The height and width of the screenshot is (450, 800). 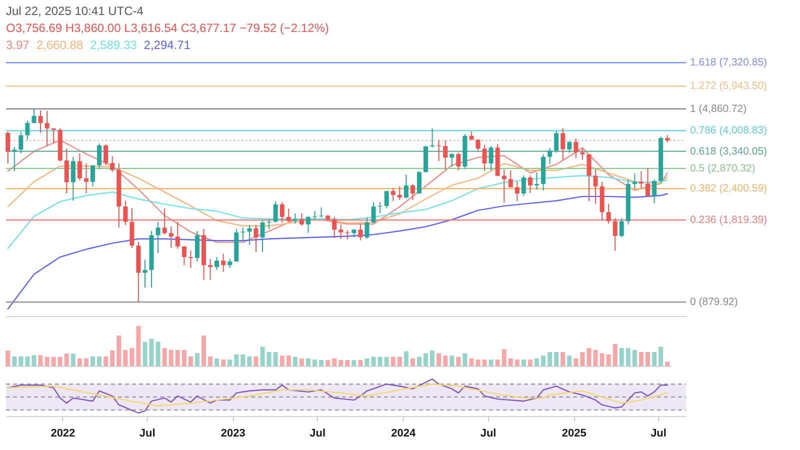 I want to click on ref-line-label: 1.272 (5,943.50), so click(x=729, y=86).